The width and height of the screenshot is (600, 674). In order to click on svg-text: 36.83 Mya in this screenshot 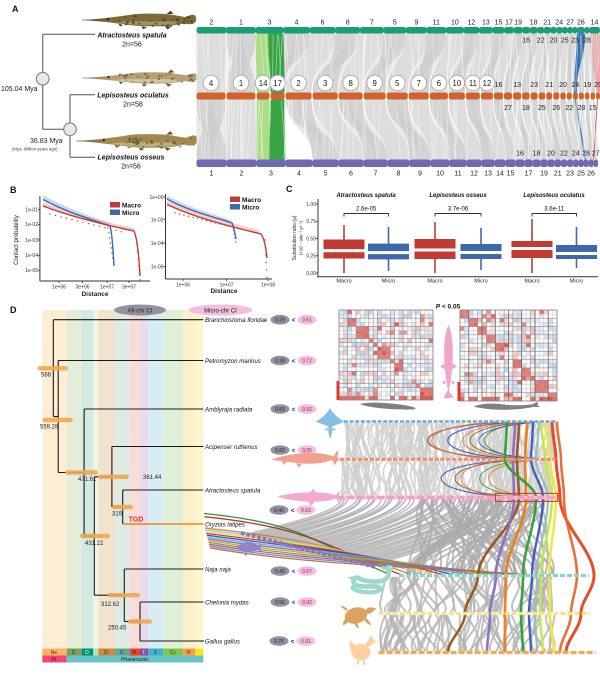, I will do `click(46, 141)`.